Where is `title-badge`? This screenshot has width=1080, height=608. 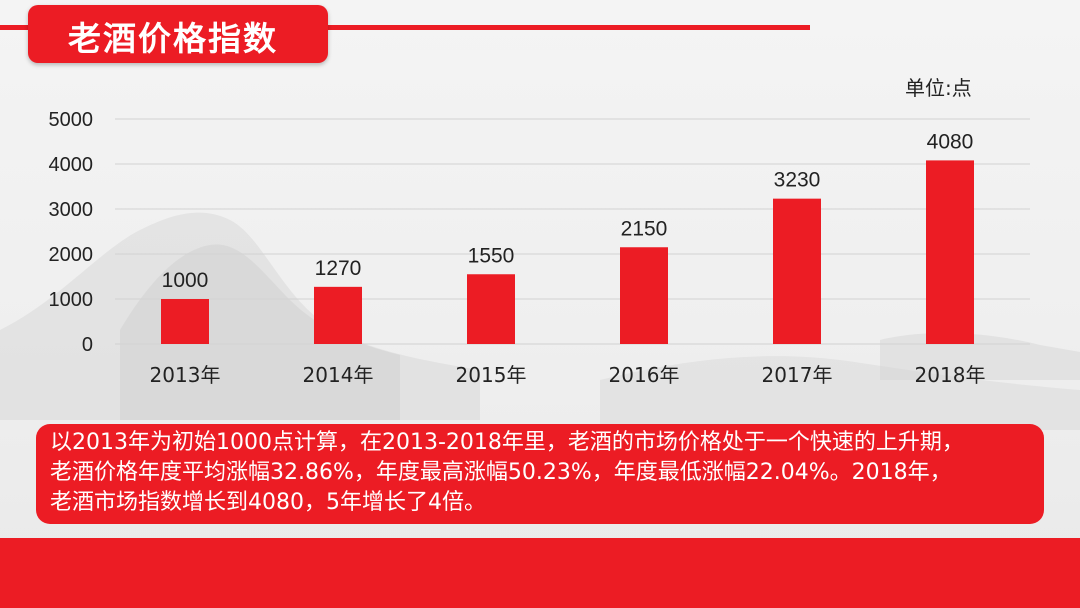 title-badge is located at coordinates (178, 34).